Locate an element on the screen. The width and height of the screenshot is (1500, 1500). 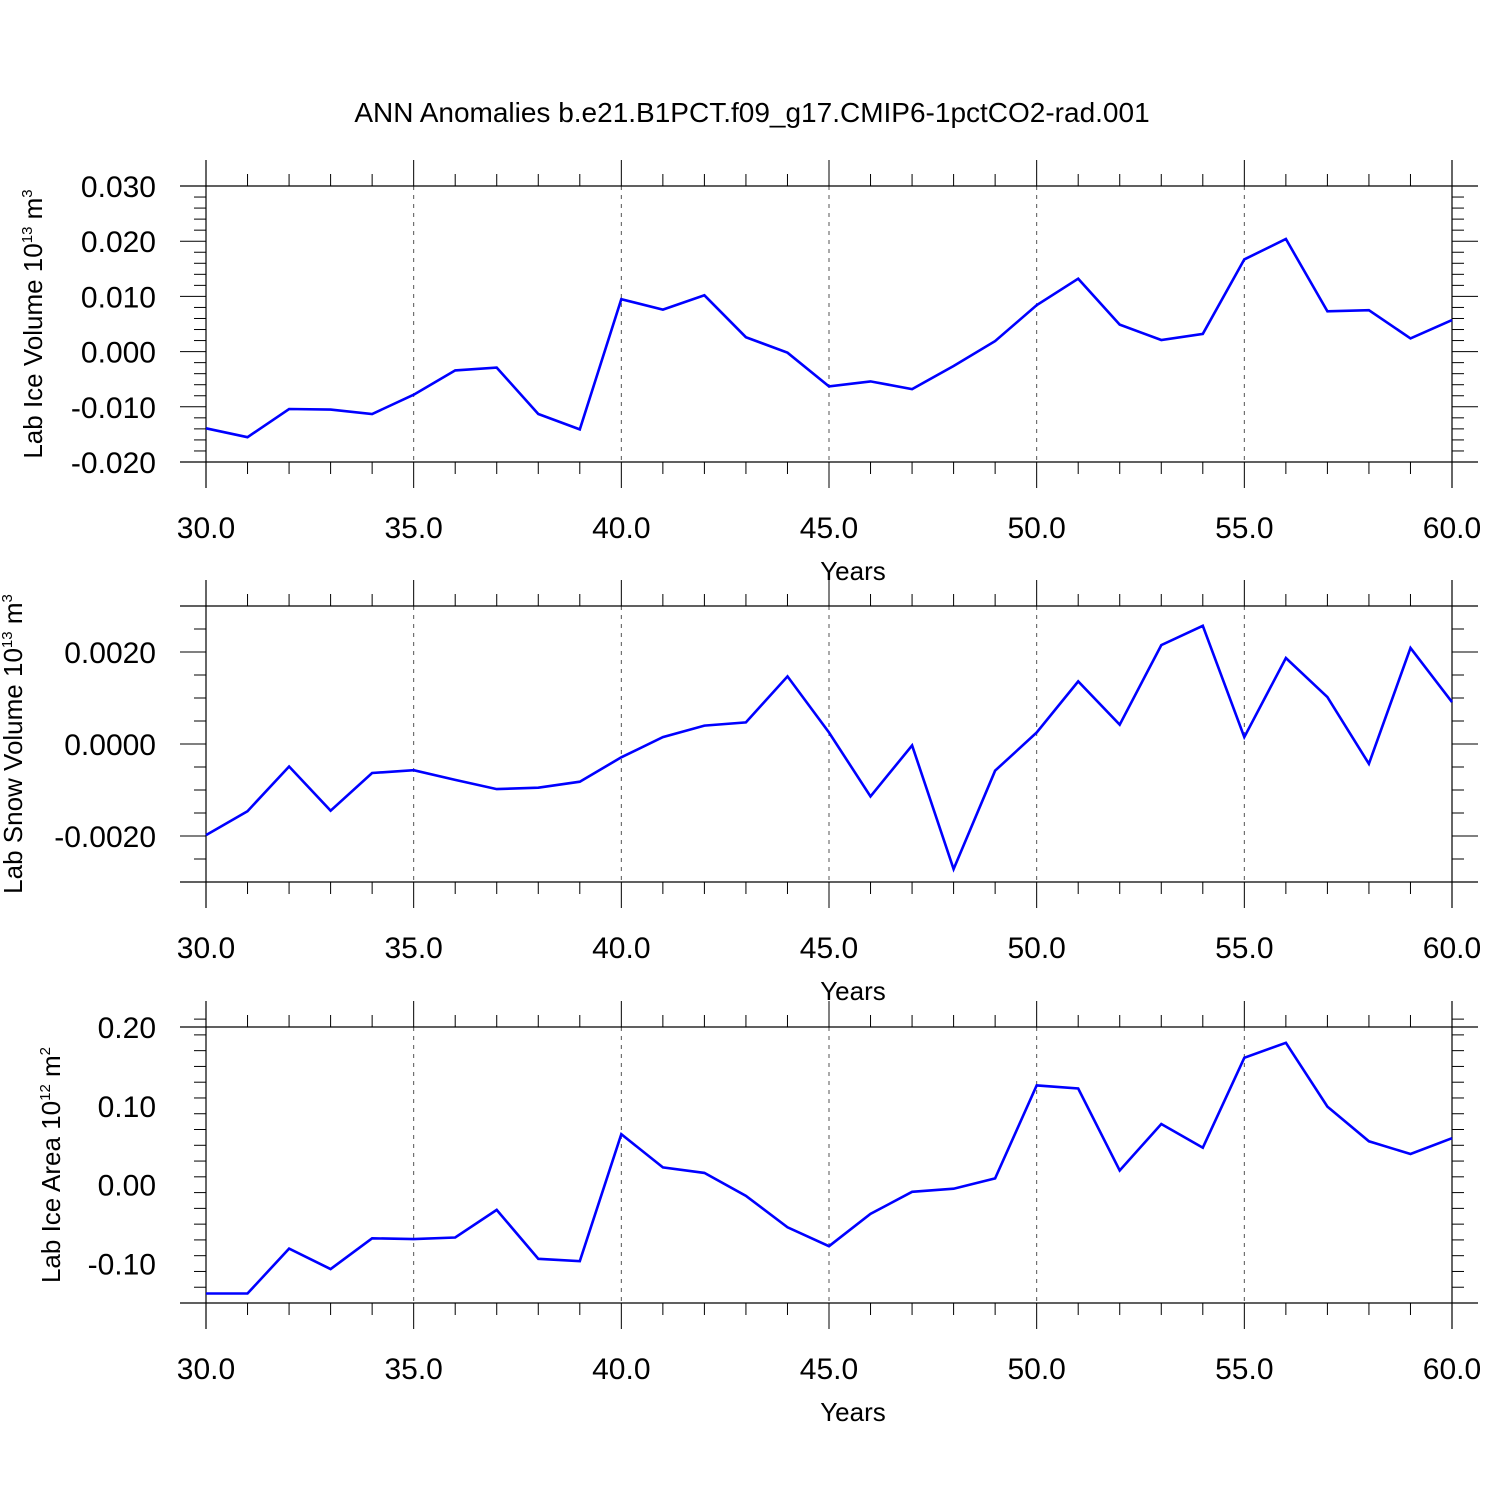
y-tick-label: 0.20 is located at coordinates (127, 1028).